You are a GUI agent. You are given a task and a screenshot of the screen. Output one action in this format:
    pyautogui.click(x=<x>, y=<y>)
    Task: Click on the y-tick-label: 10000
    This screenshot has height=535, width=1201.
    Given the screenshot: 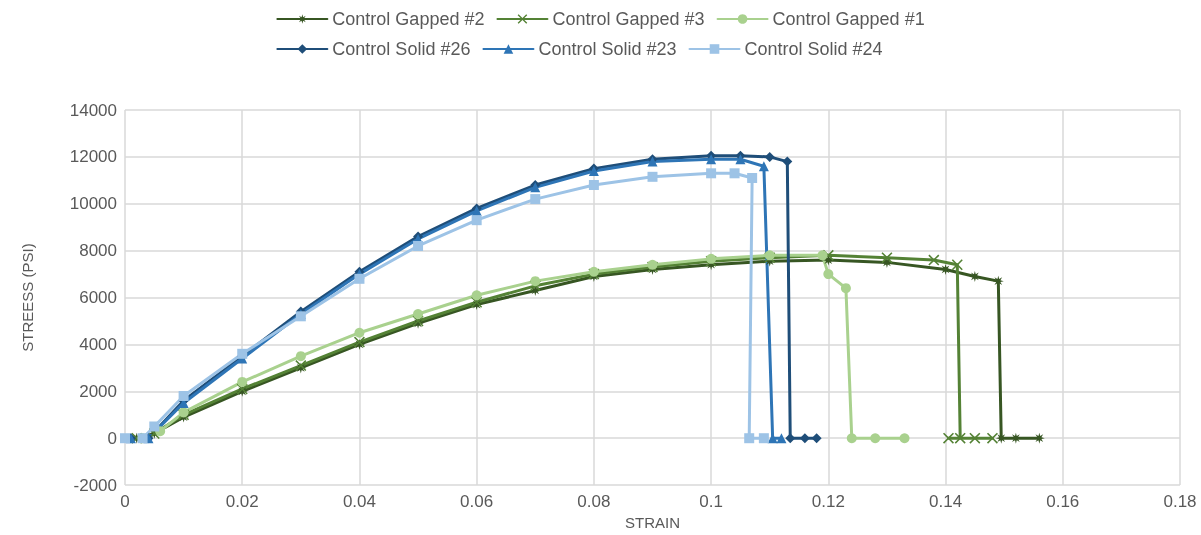 What is the action you would take?
    pyautogui.click(x=93, y=204)
    